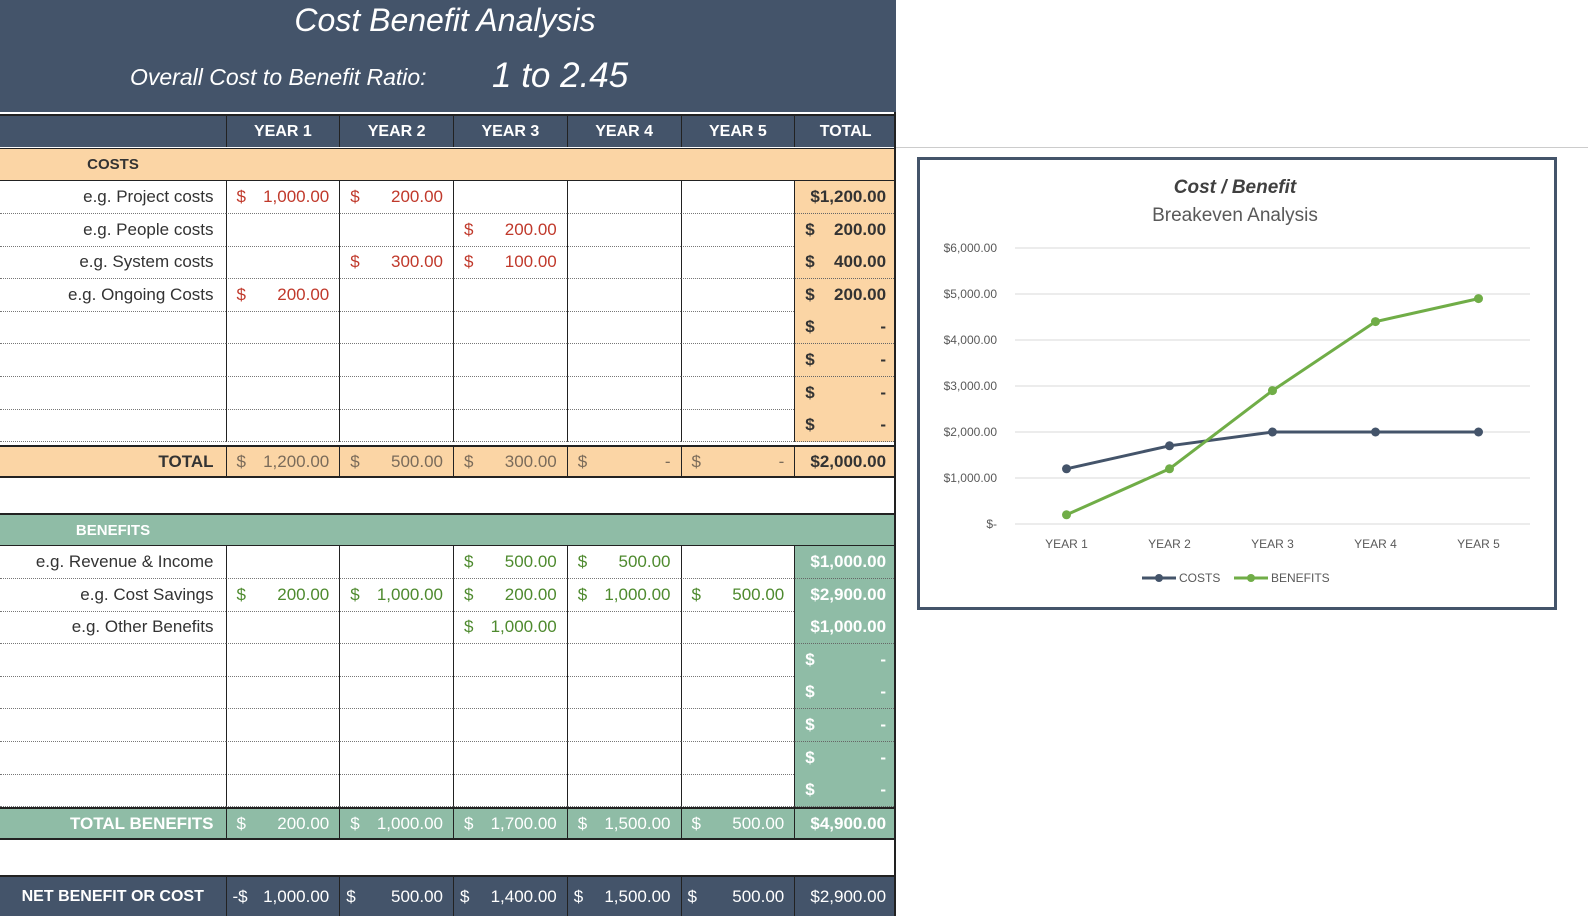 Image resolution: width=1588 pixels, height=916 pixels. I want to click on benefit-row-total: $1,000.00, so click(845, 628).